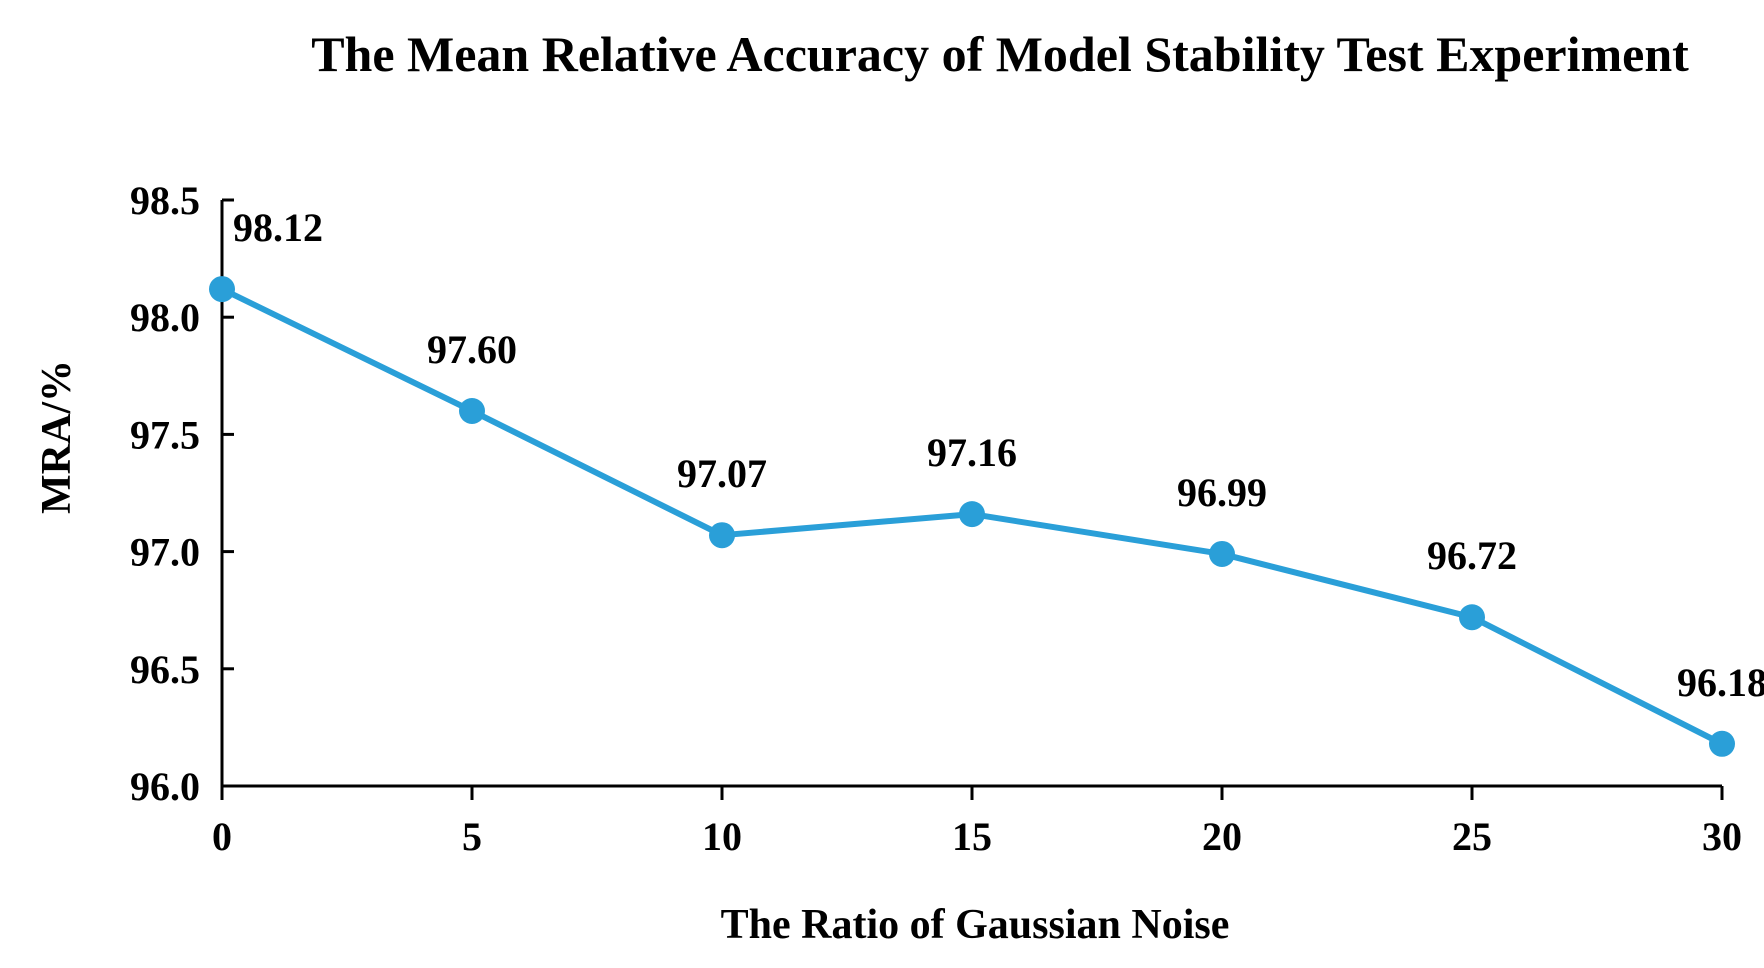 The height and width of the screenshot is (968, 1764). What do you see at coordinates (975, 925) in the screenshot?
I see `x-axis-label: The Ratio of Gaussian Noise` at bounding box center [975, 925].